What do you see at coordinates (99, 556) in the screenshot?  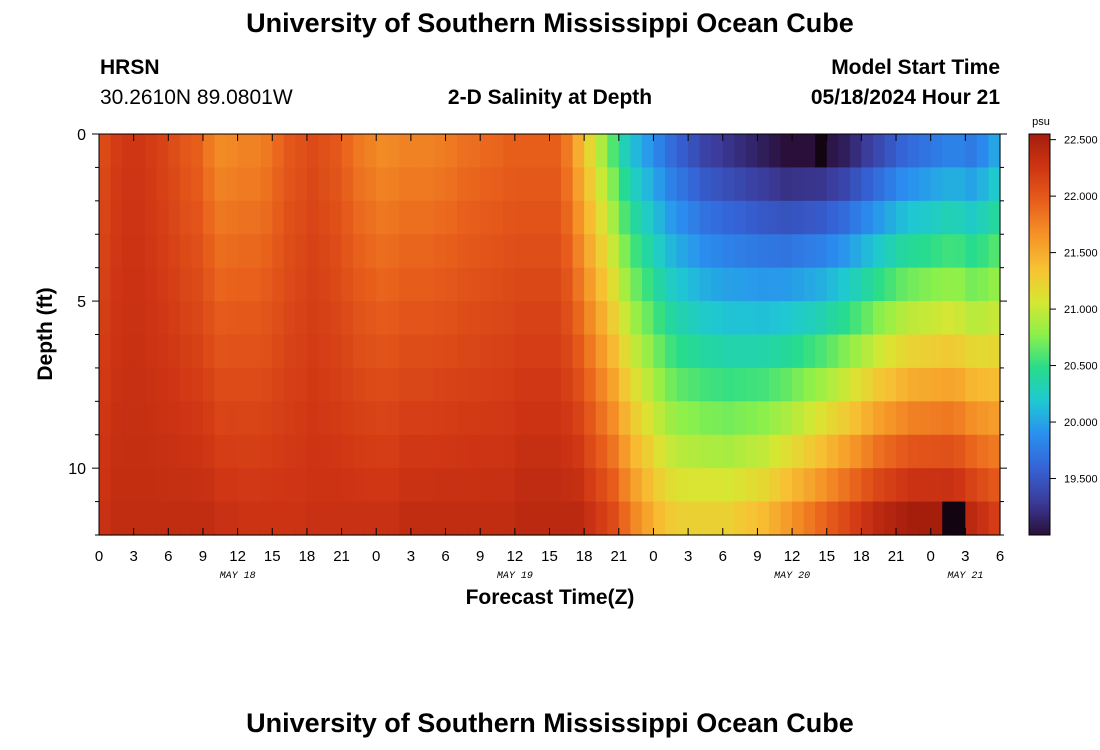 I see `x-tick-label: 0` at bounding box center [99, 556].